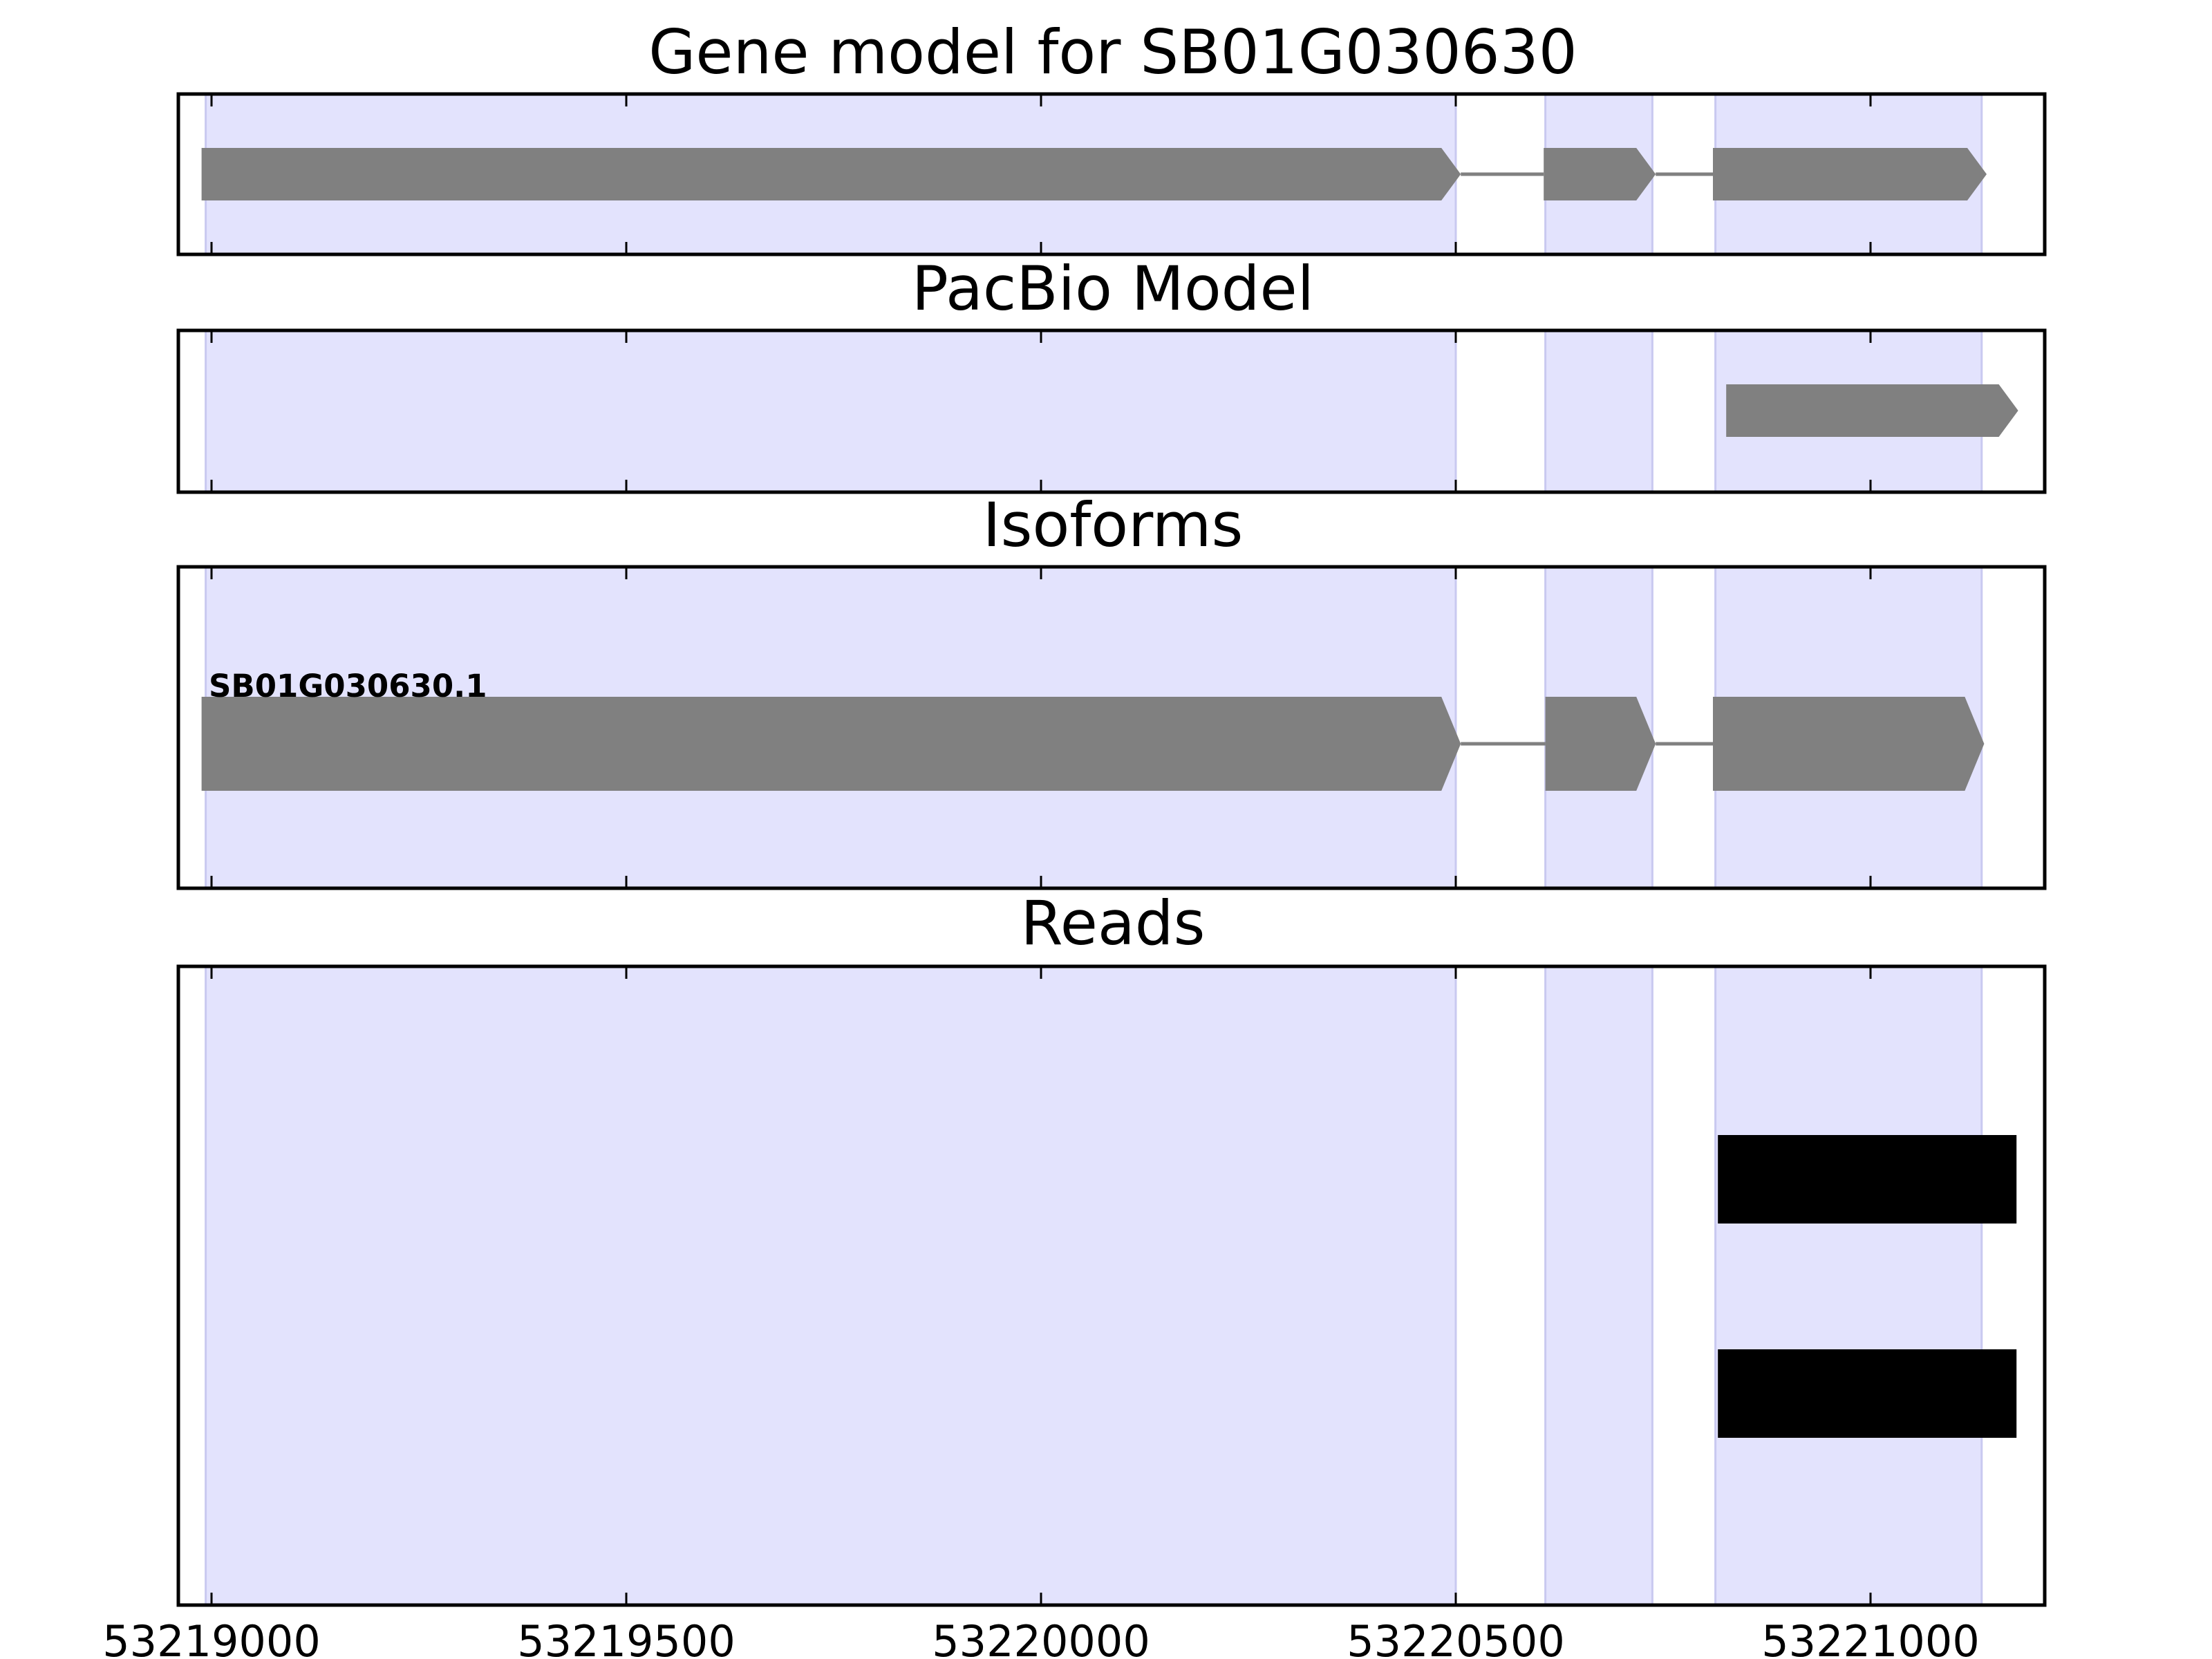  Describe the element at coordinates (1871, 1638) in the screenshot. I see `x-tick-label: 53221000` at that location.